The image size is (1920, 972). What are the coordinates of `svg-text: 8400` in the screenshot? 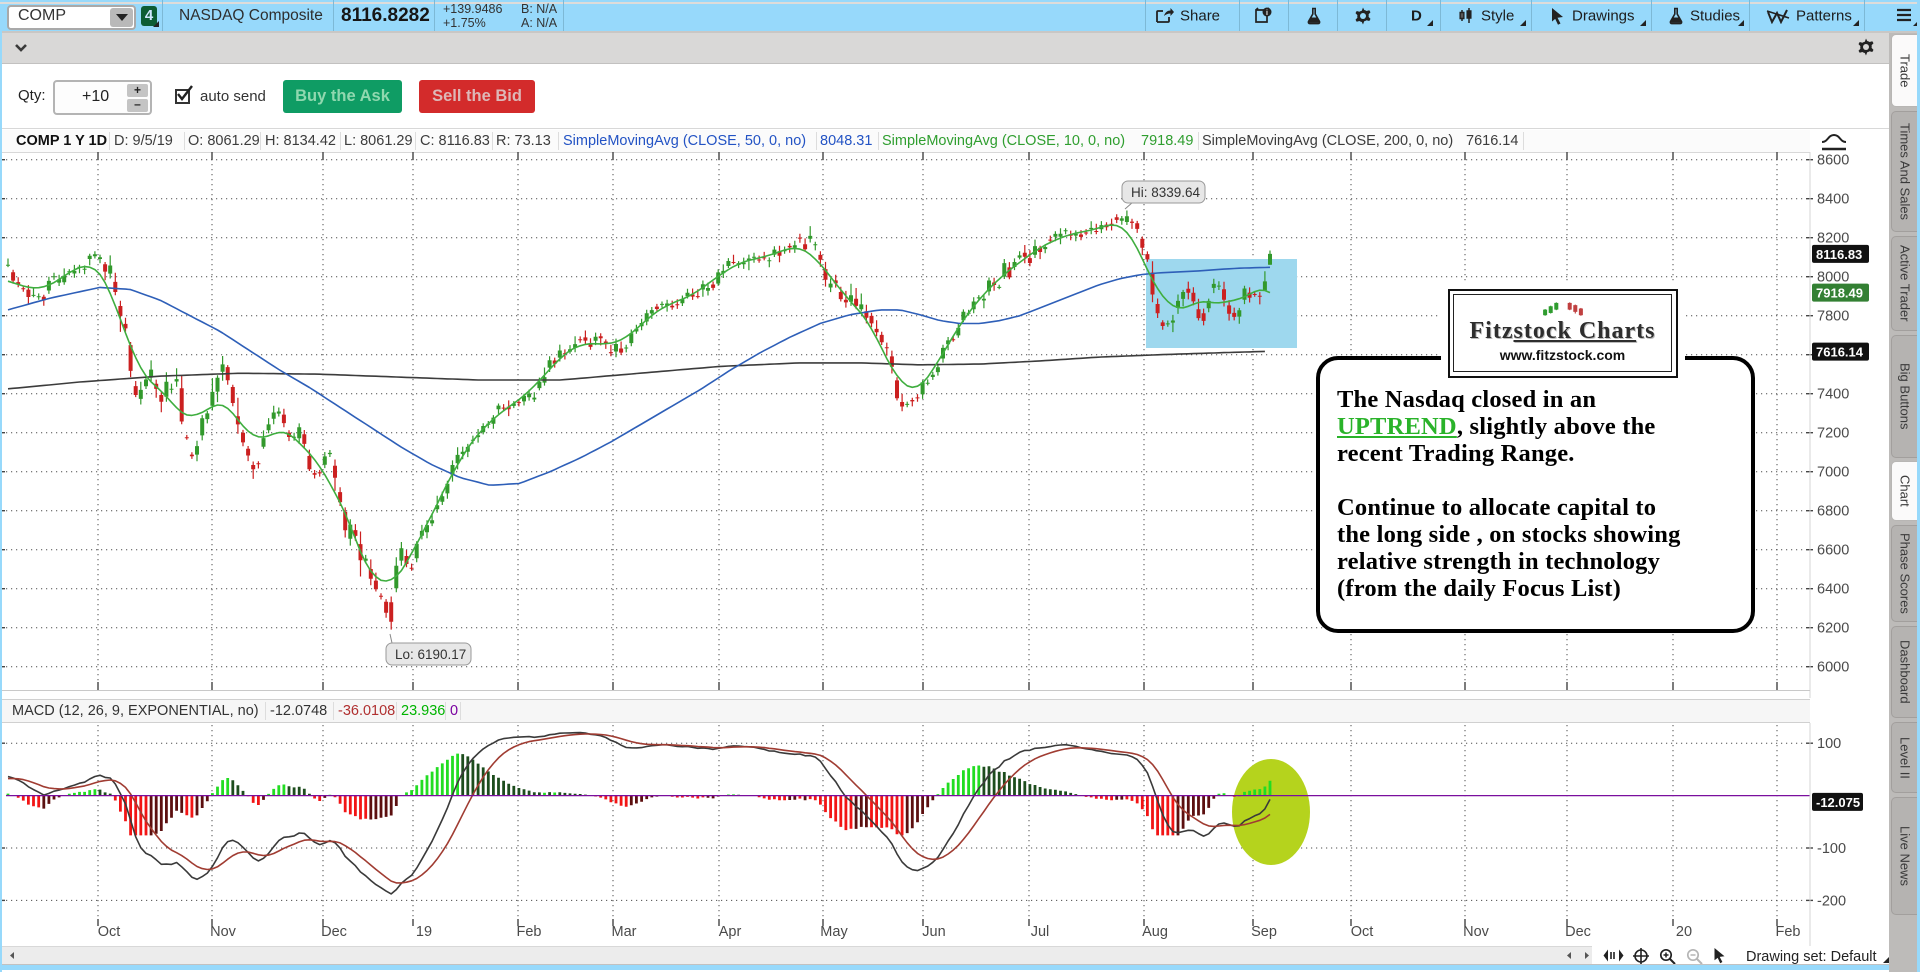 It's located at (1833, 200).